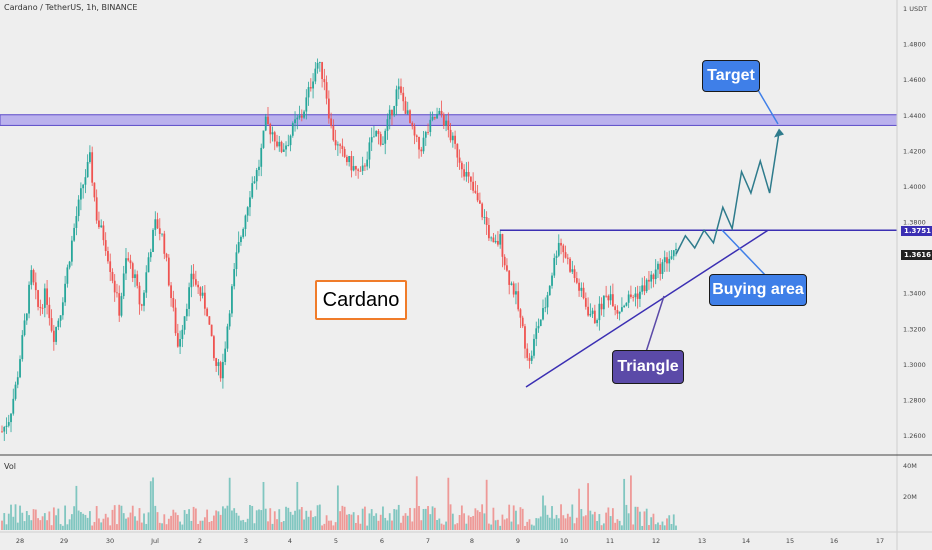 The image size is (932, 550). Describe the element at coordinates (914, 294) in the screenshot. I see `y-tick-label: 1.3400` at that location.